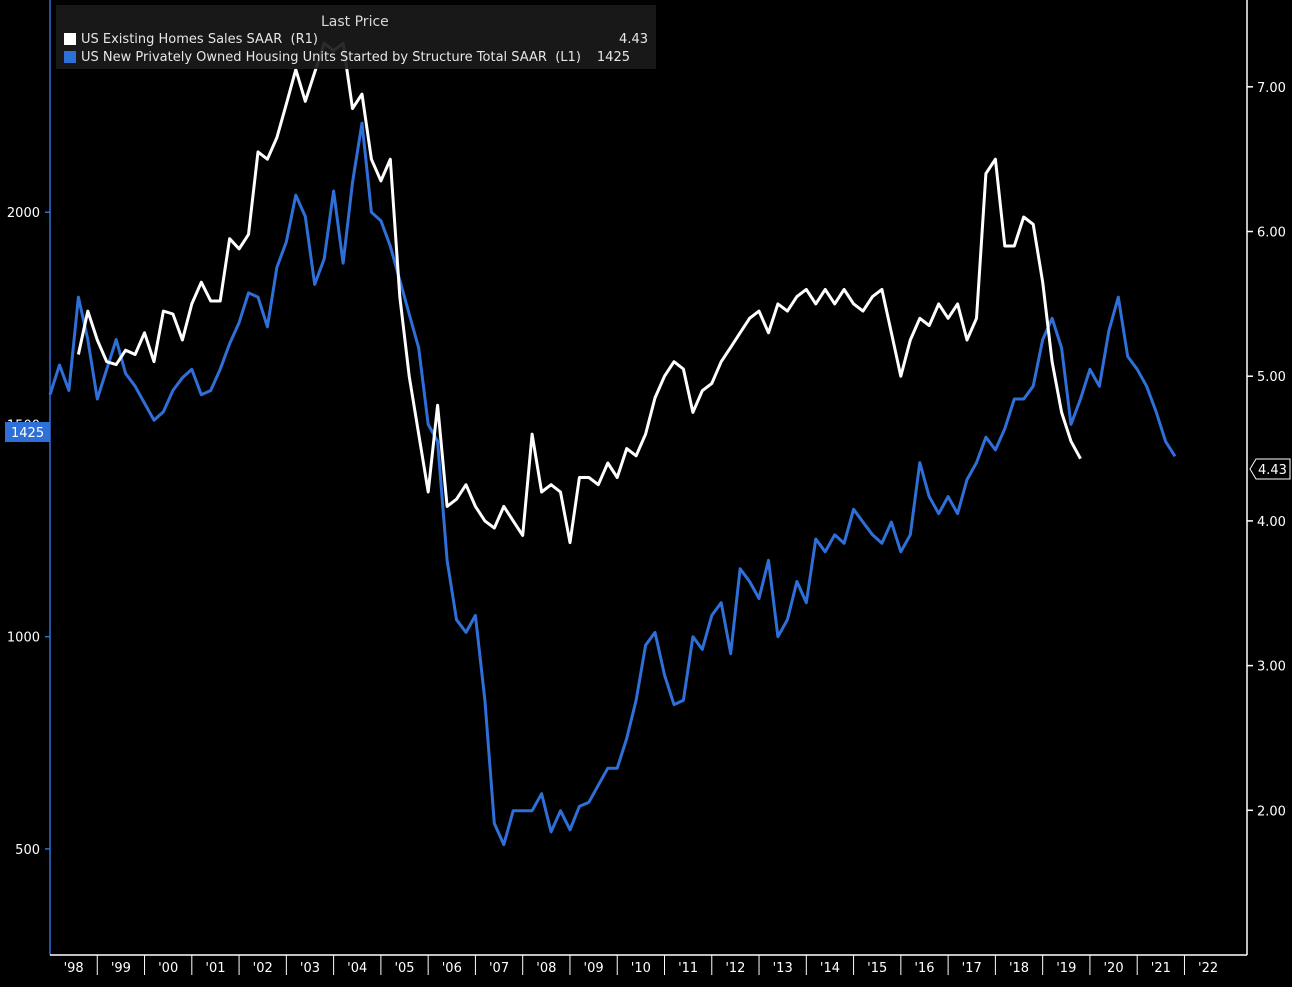  Describe the element at coordinates (1019, 968) in the screenshot. I see `x-tick-label: '18` at that location.